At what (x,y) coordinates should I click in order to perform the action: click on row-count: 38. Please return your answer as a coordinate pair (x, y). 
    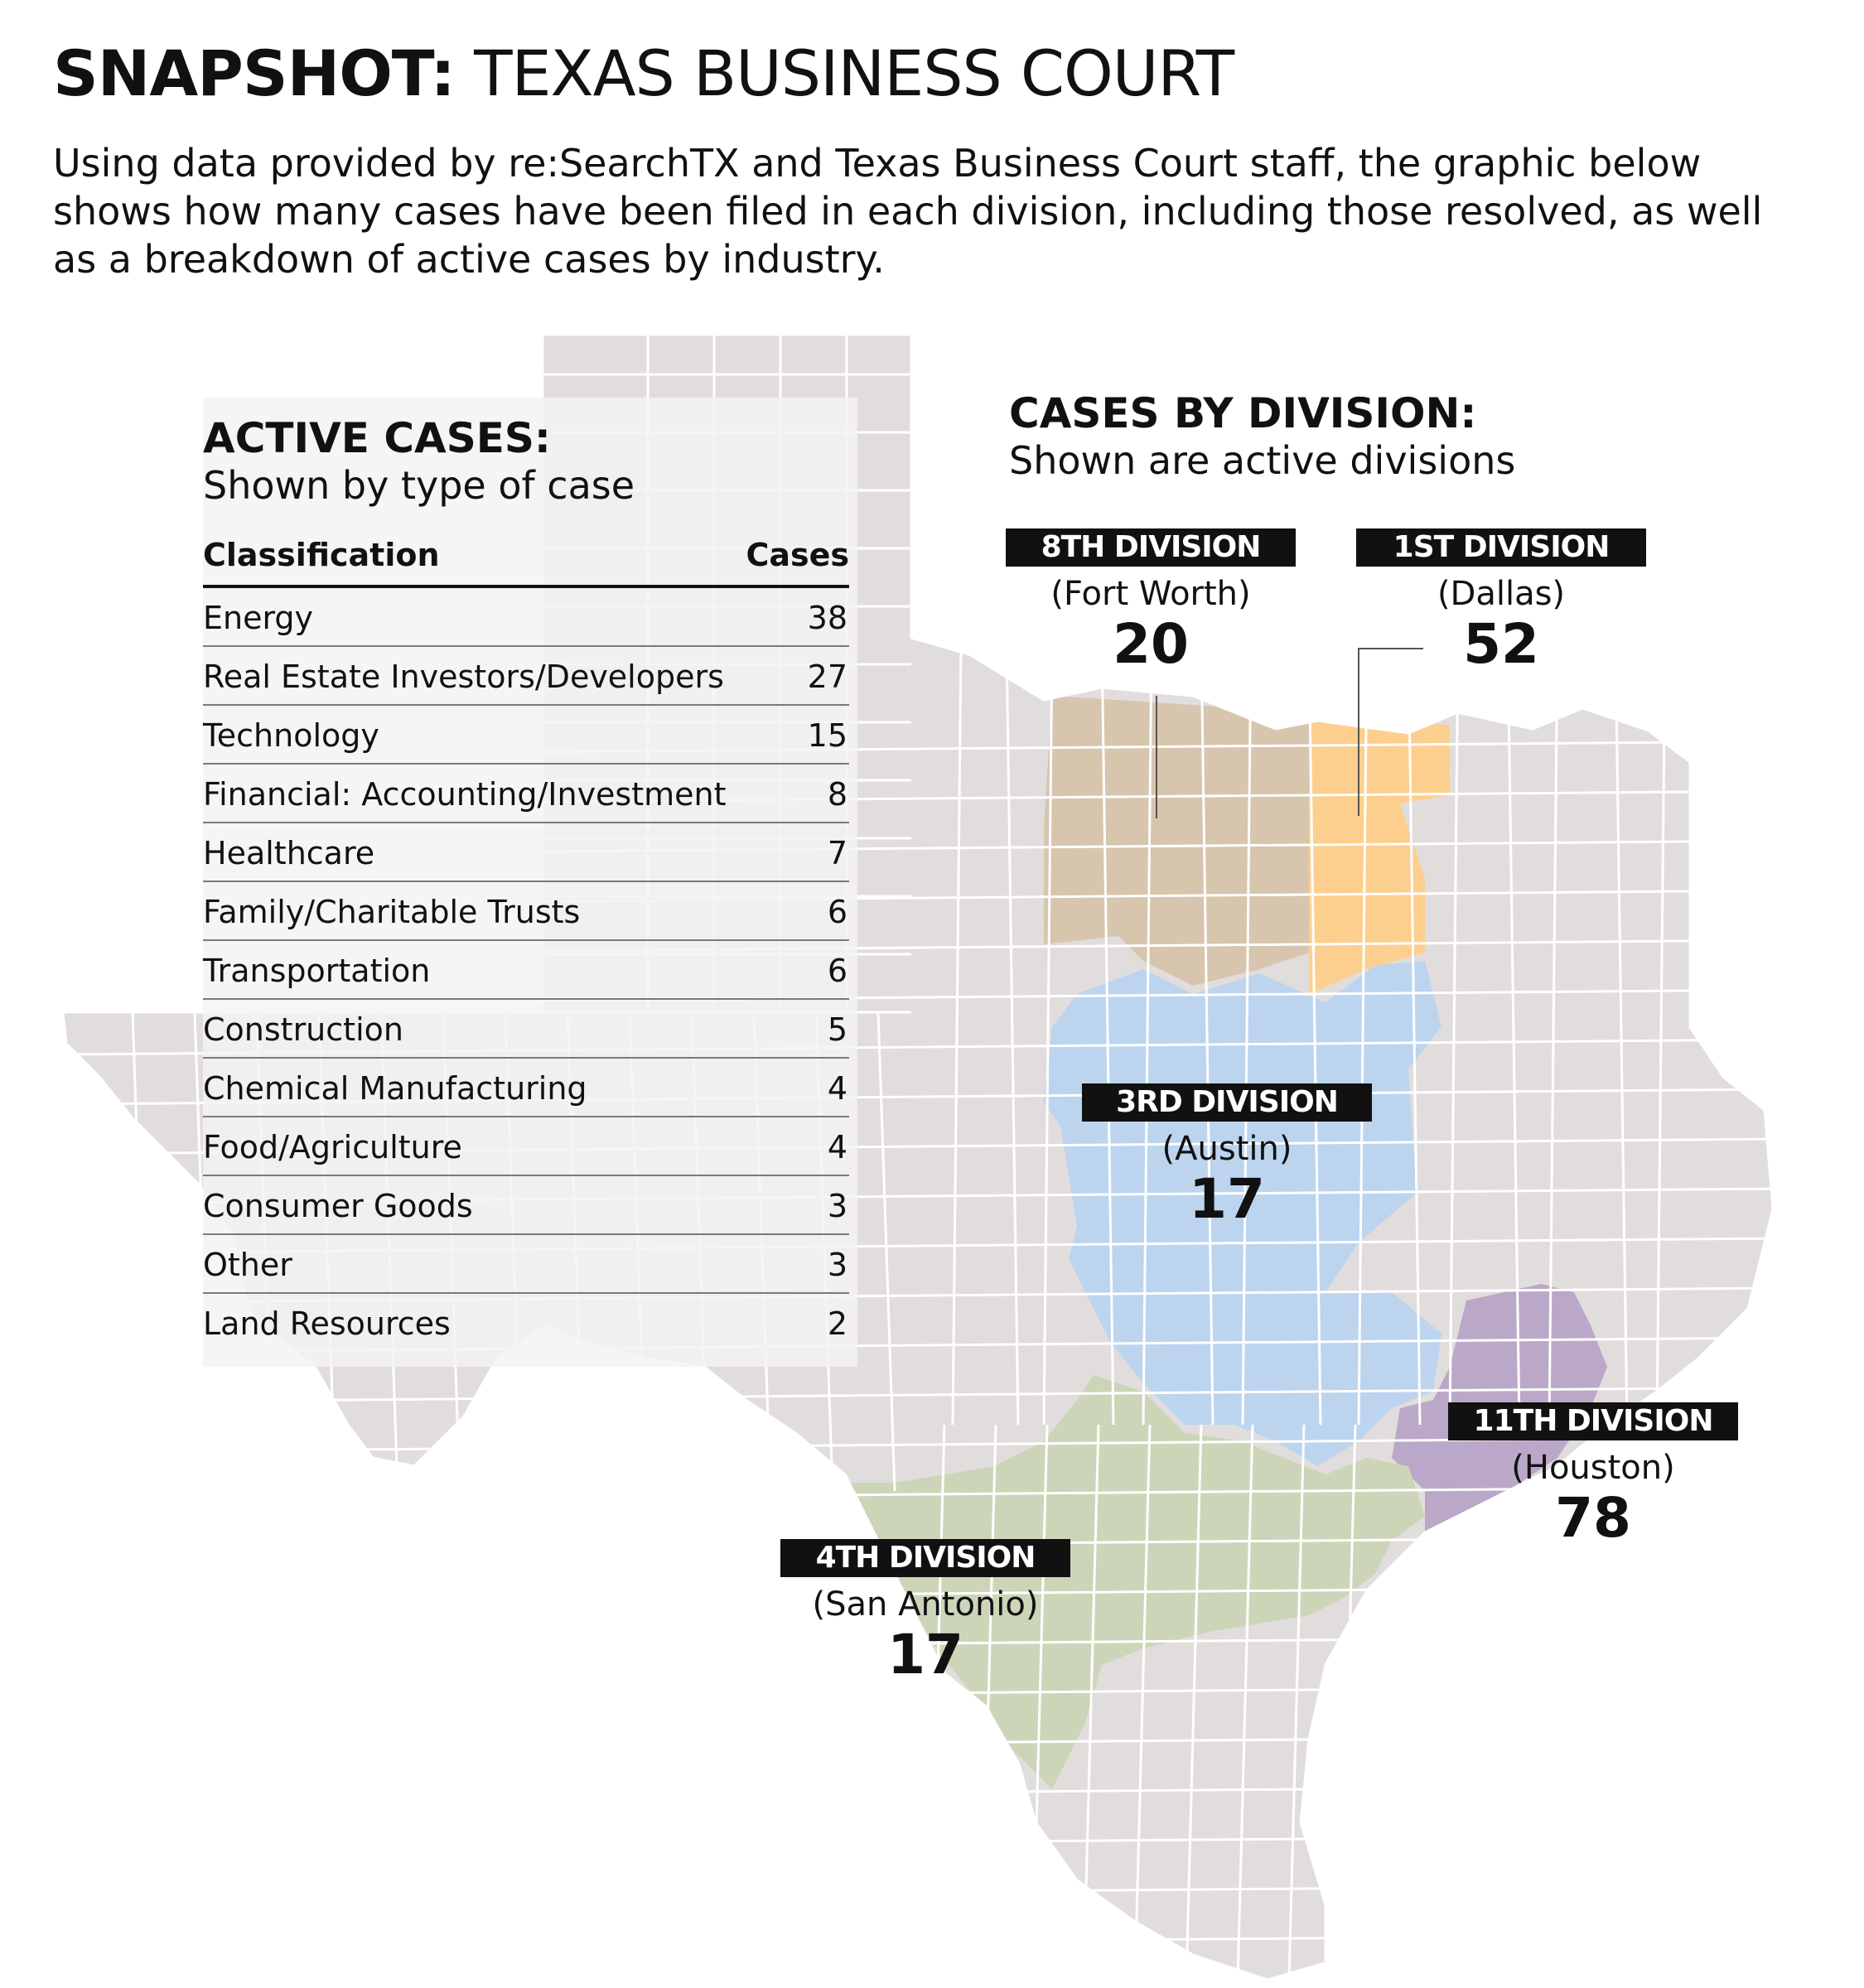
    Looking at the image, I should click on (827, 618).